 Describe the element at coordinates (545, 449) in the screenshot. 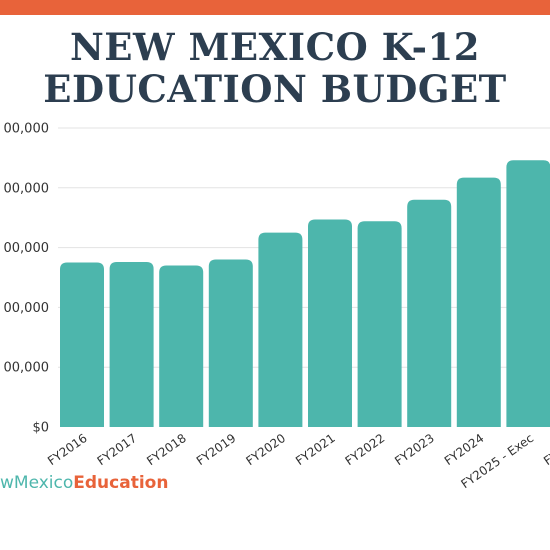

I see `x-tick-label: FY2025` at that location.